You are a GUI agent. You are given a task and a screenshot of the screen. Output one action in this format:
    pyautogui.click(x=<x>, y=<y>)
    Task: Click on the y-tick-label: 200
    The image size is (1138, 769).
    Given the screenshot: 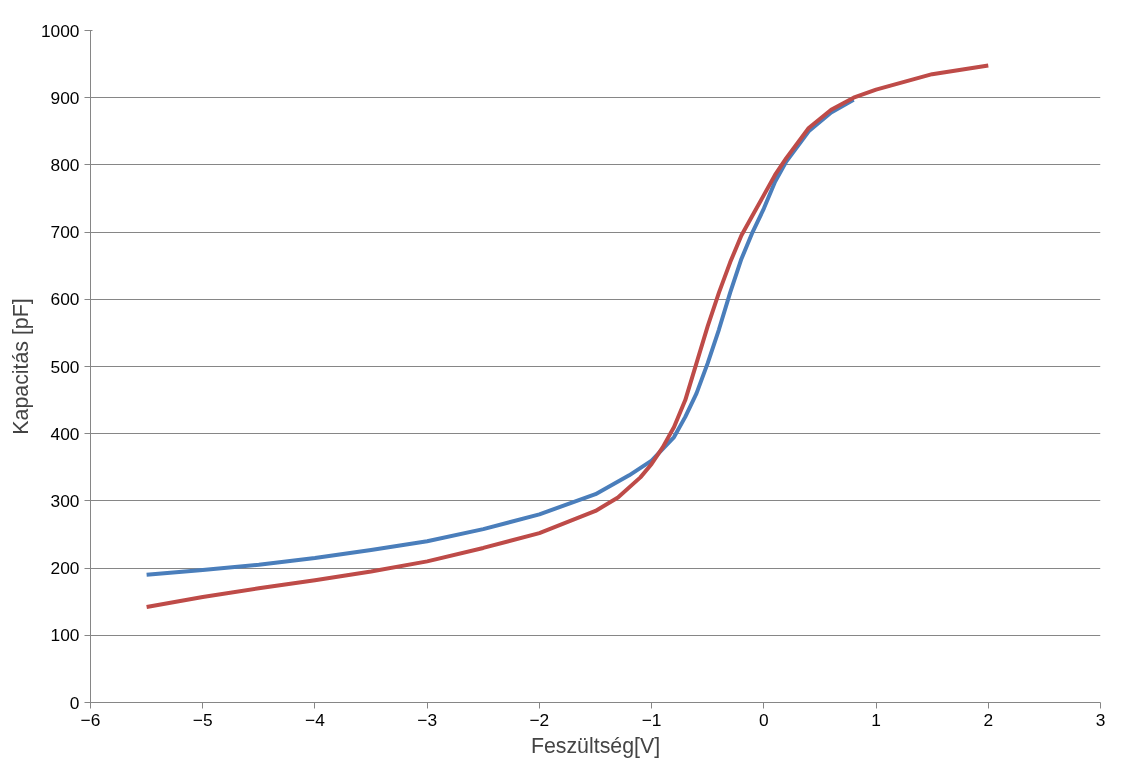 What is the action you would take?
    pyautogui.click(x=65, y=568)
    